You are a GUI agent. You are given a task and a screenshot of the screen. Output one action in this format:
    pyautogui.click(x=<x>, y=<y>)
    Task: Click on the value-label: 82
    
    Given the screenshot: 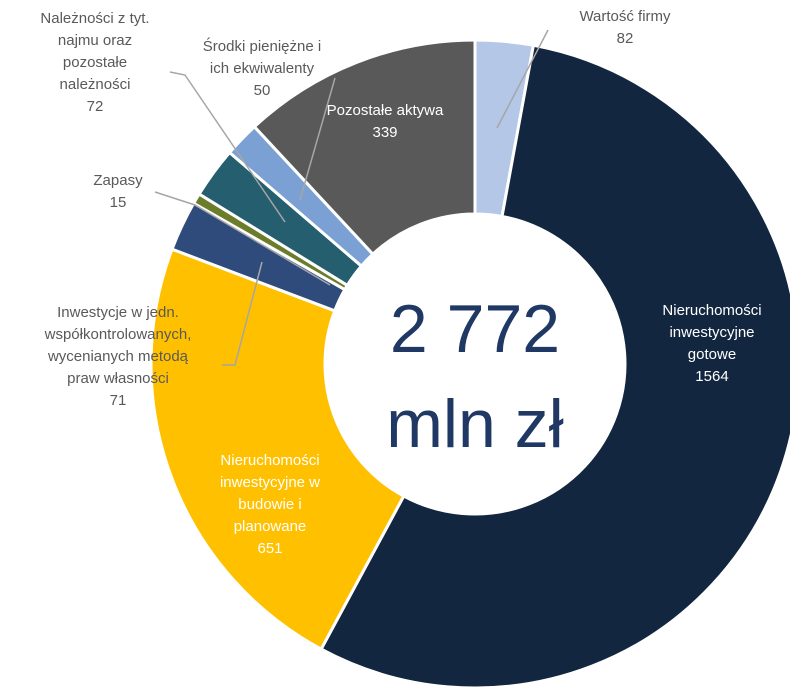 What is the action you would take?
    pyautogui.click(x=625, y=38)
    